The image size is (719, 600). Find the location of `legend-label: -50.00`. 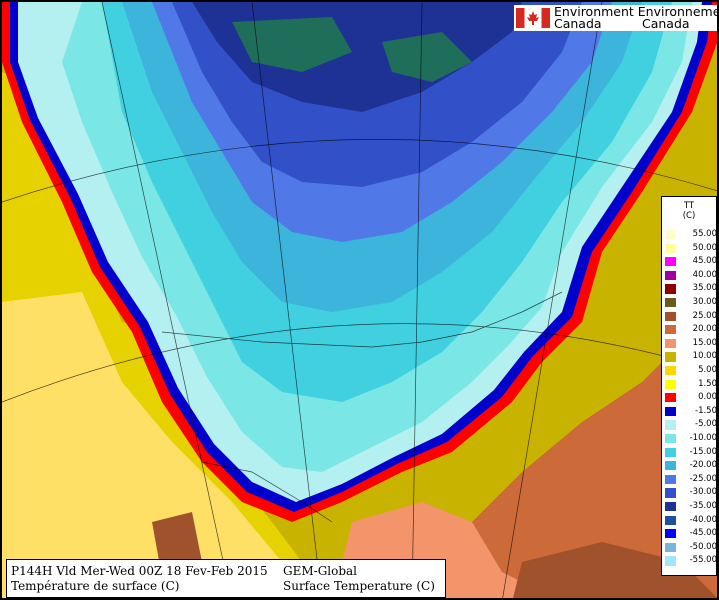

legend-label: -50.00 is located at coordinates (703, 546).